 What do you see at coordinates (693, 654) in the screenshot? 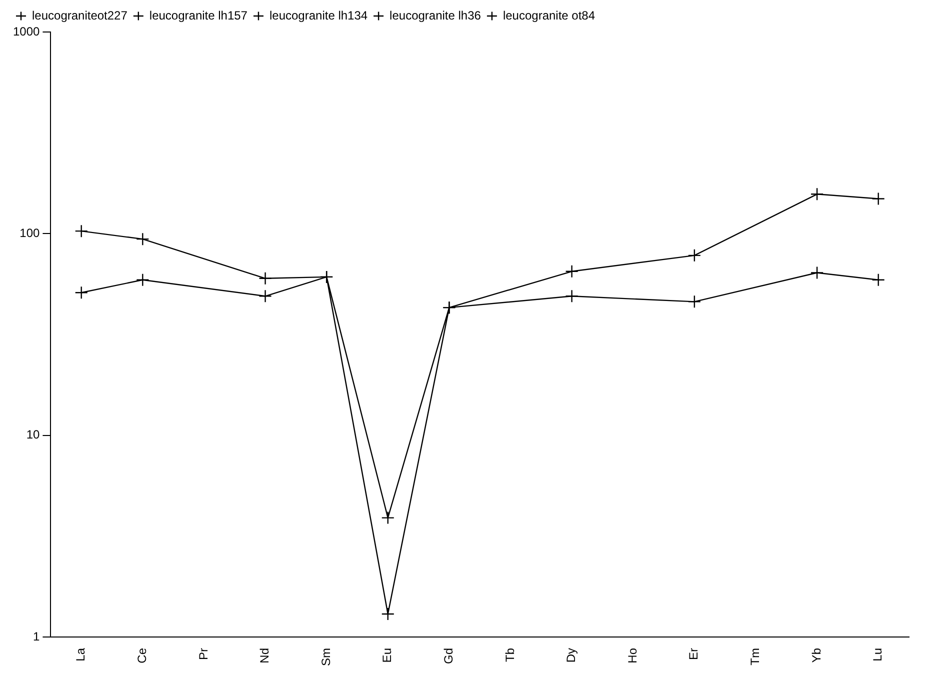
I see `x-tick-label: Er` at bounding box center [693, 654].